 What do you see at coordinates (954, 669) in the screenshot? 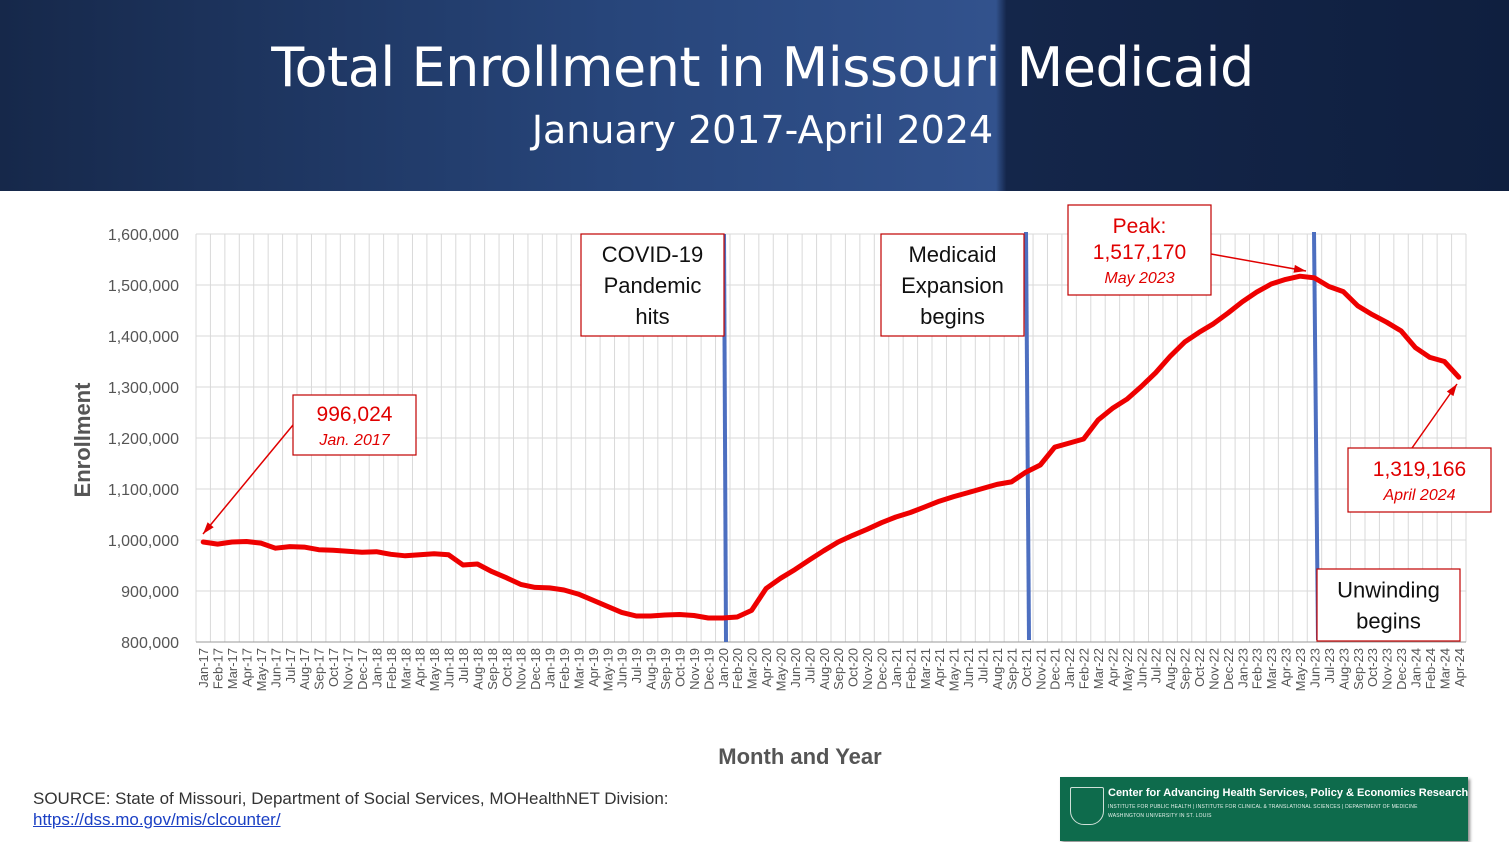
I see `x-tick-label: May-21` at bounding box center [954, 669].